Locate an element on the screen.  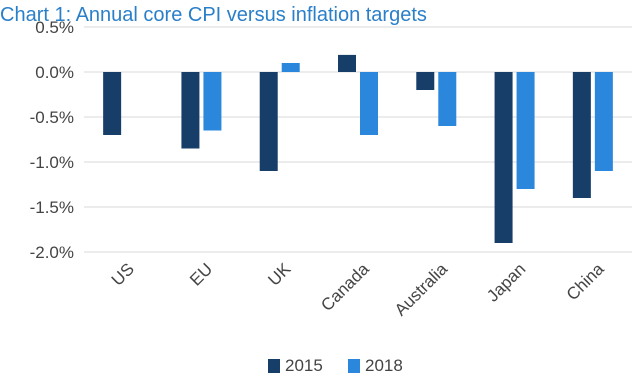
legend-label-2015: 2015 is located at coordinates (304, 365).